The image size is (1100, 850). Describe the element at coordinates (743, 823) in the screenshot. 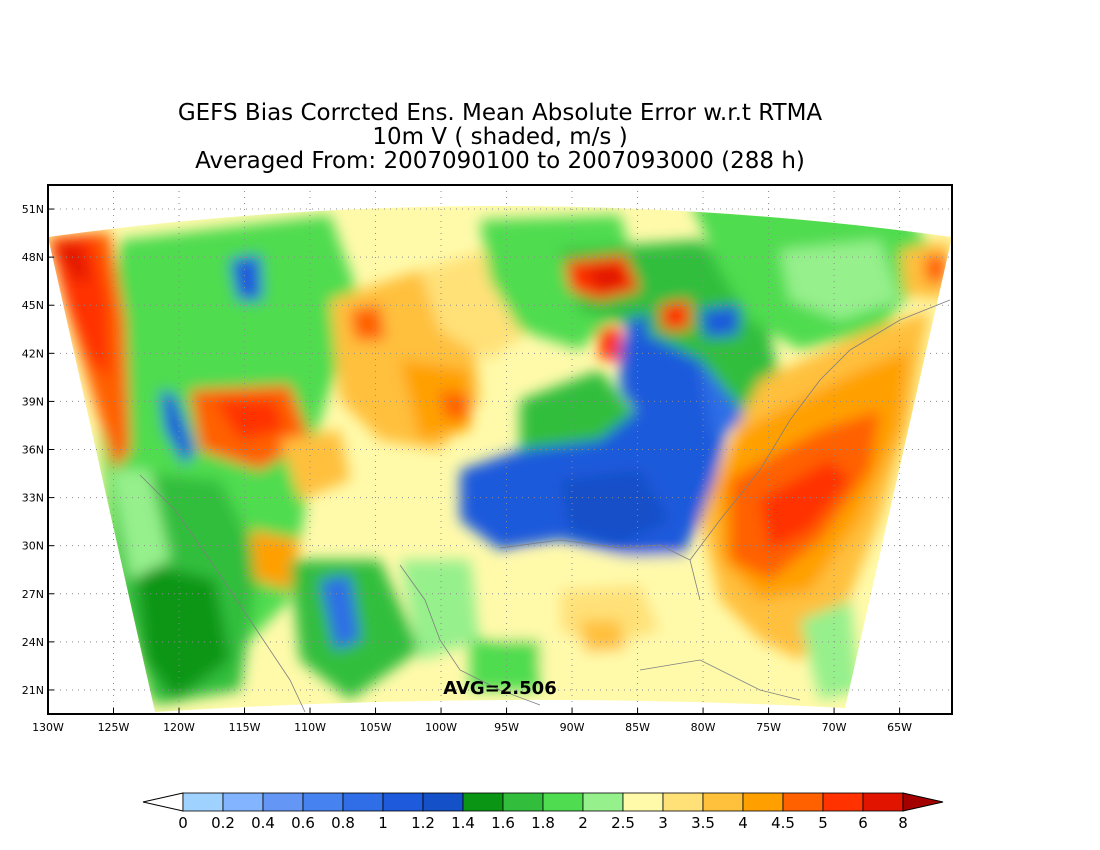

I see `colorbar-level-label: 4` at that location.